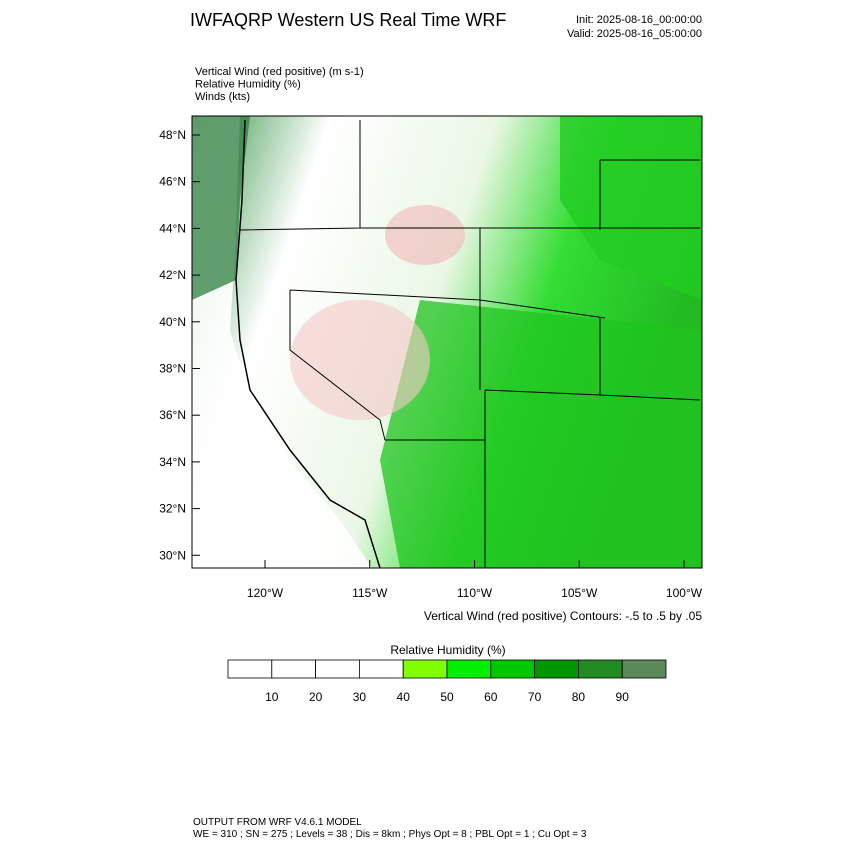 Image resolution: width=850 pixels, height=855 pixels. Describe the element at coordinates (579, 697) in the screenshot. I see `colorbar-label: 80` at that location.